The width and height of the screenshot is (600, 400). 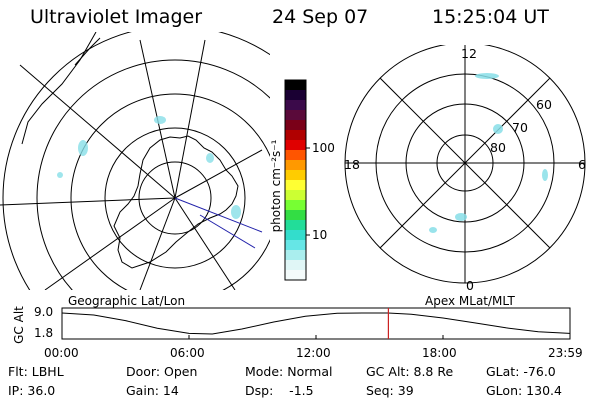 I want to click on ip-readout: IP: 36.0, so click(x=32, y=390).